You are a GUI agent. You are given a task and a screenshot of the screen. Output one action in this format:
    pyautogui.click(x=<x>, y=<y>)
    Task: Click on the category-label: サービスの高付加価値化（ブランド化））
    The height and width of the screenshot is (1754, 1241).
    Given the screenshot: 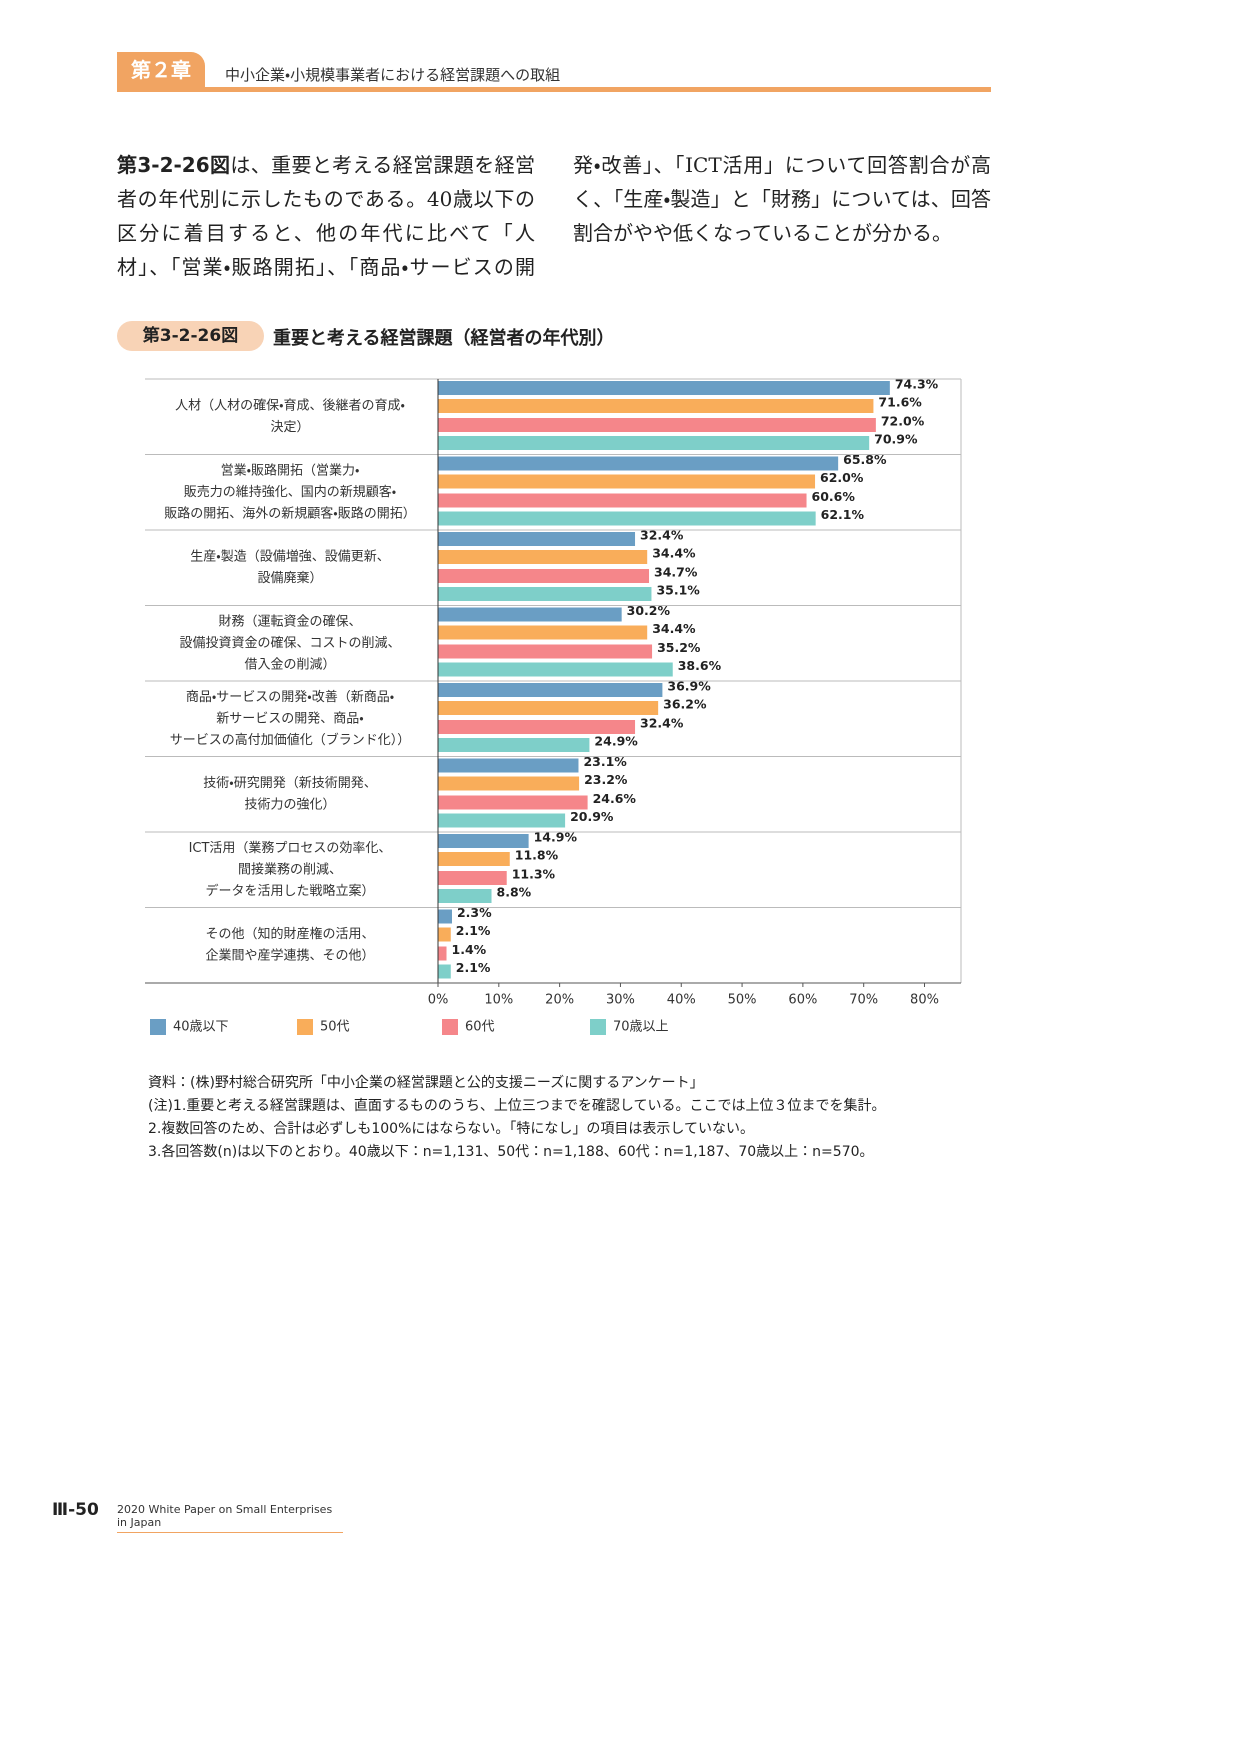 What is the action you would take?
    pyautogui.click(x=290, y=740)
    